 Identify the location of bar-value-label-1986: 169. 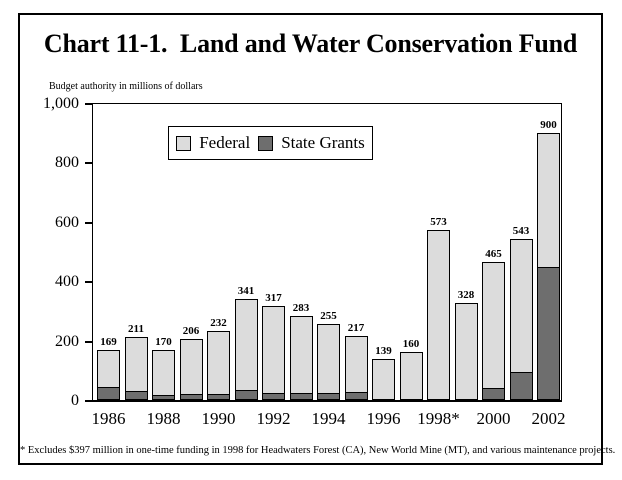
(108, 341).